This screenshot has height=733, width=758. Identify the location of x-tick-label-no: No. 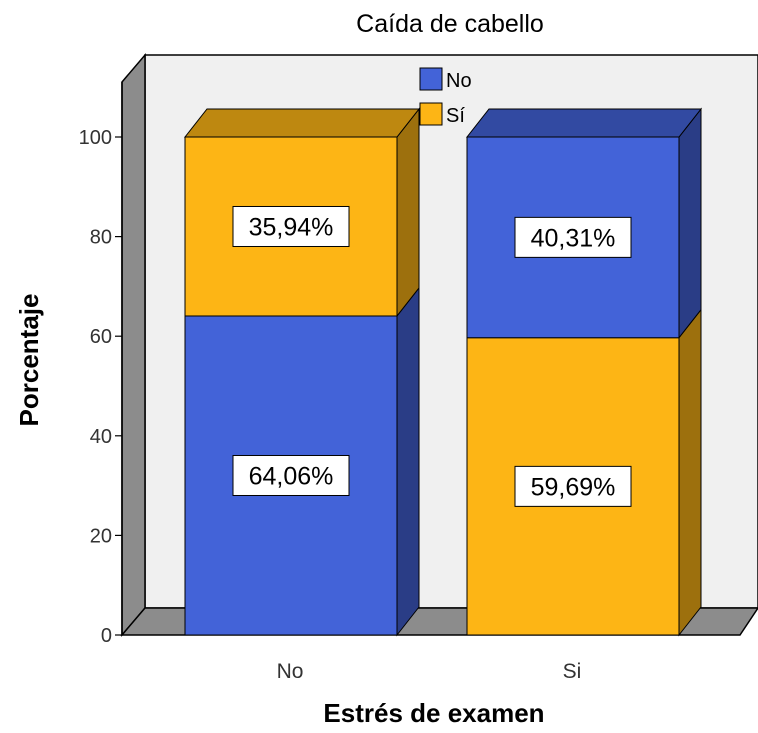
(290, 671).